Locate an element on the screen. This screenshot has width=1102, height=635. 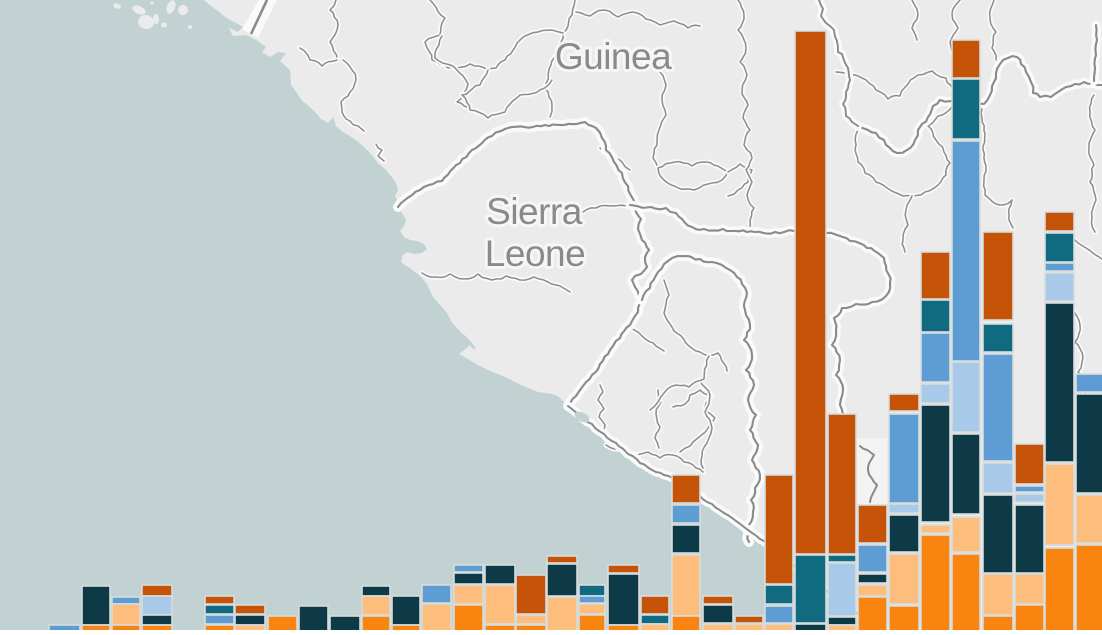
svg-text: Guinea is located at coordinates (613, 56).